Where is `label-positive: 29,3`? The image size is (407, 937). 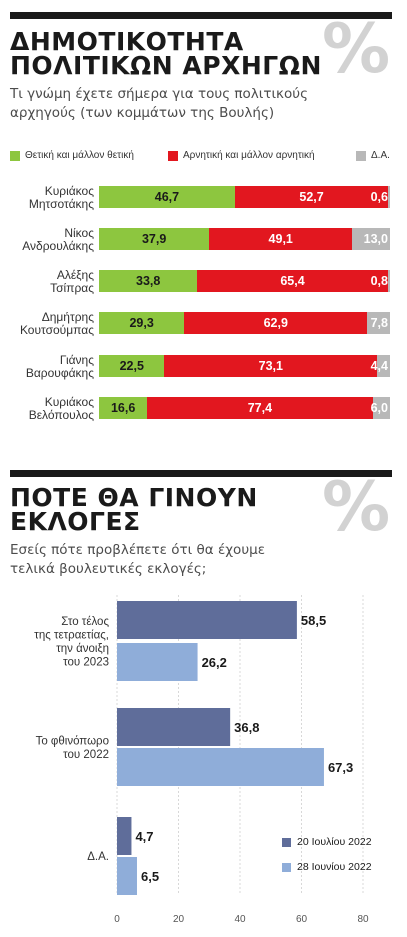
label-positive: 29,3 is located at coordinates (141, 323).